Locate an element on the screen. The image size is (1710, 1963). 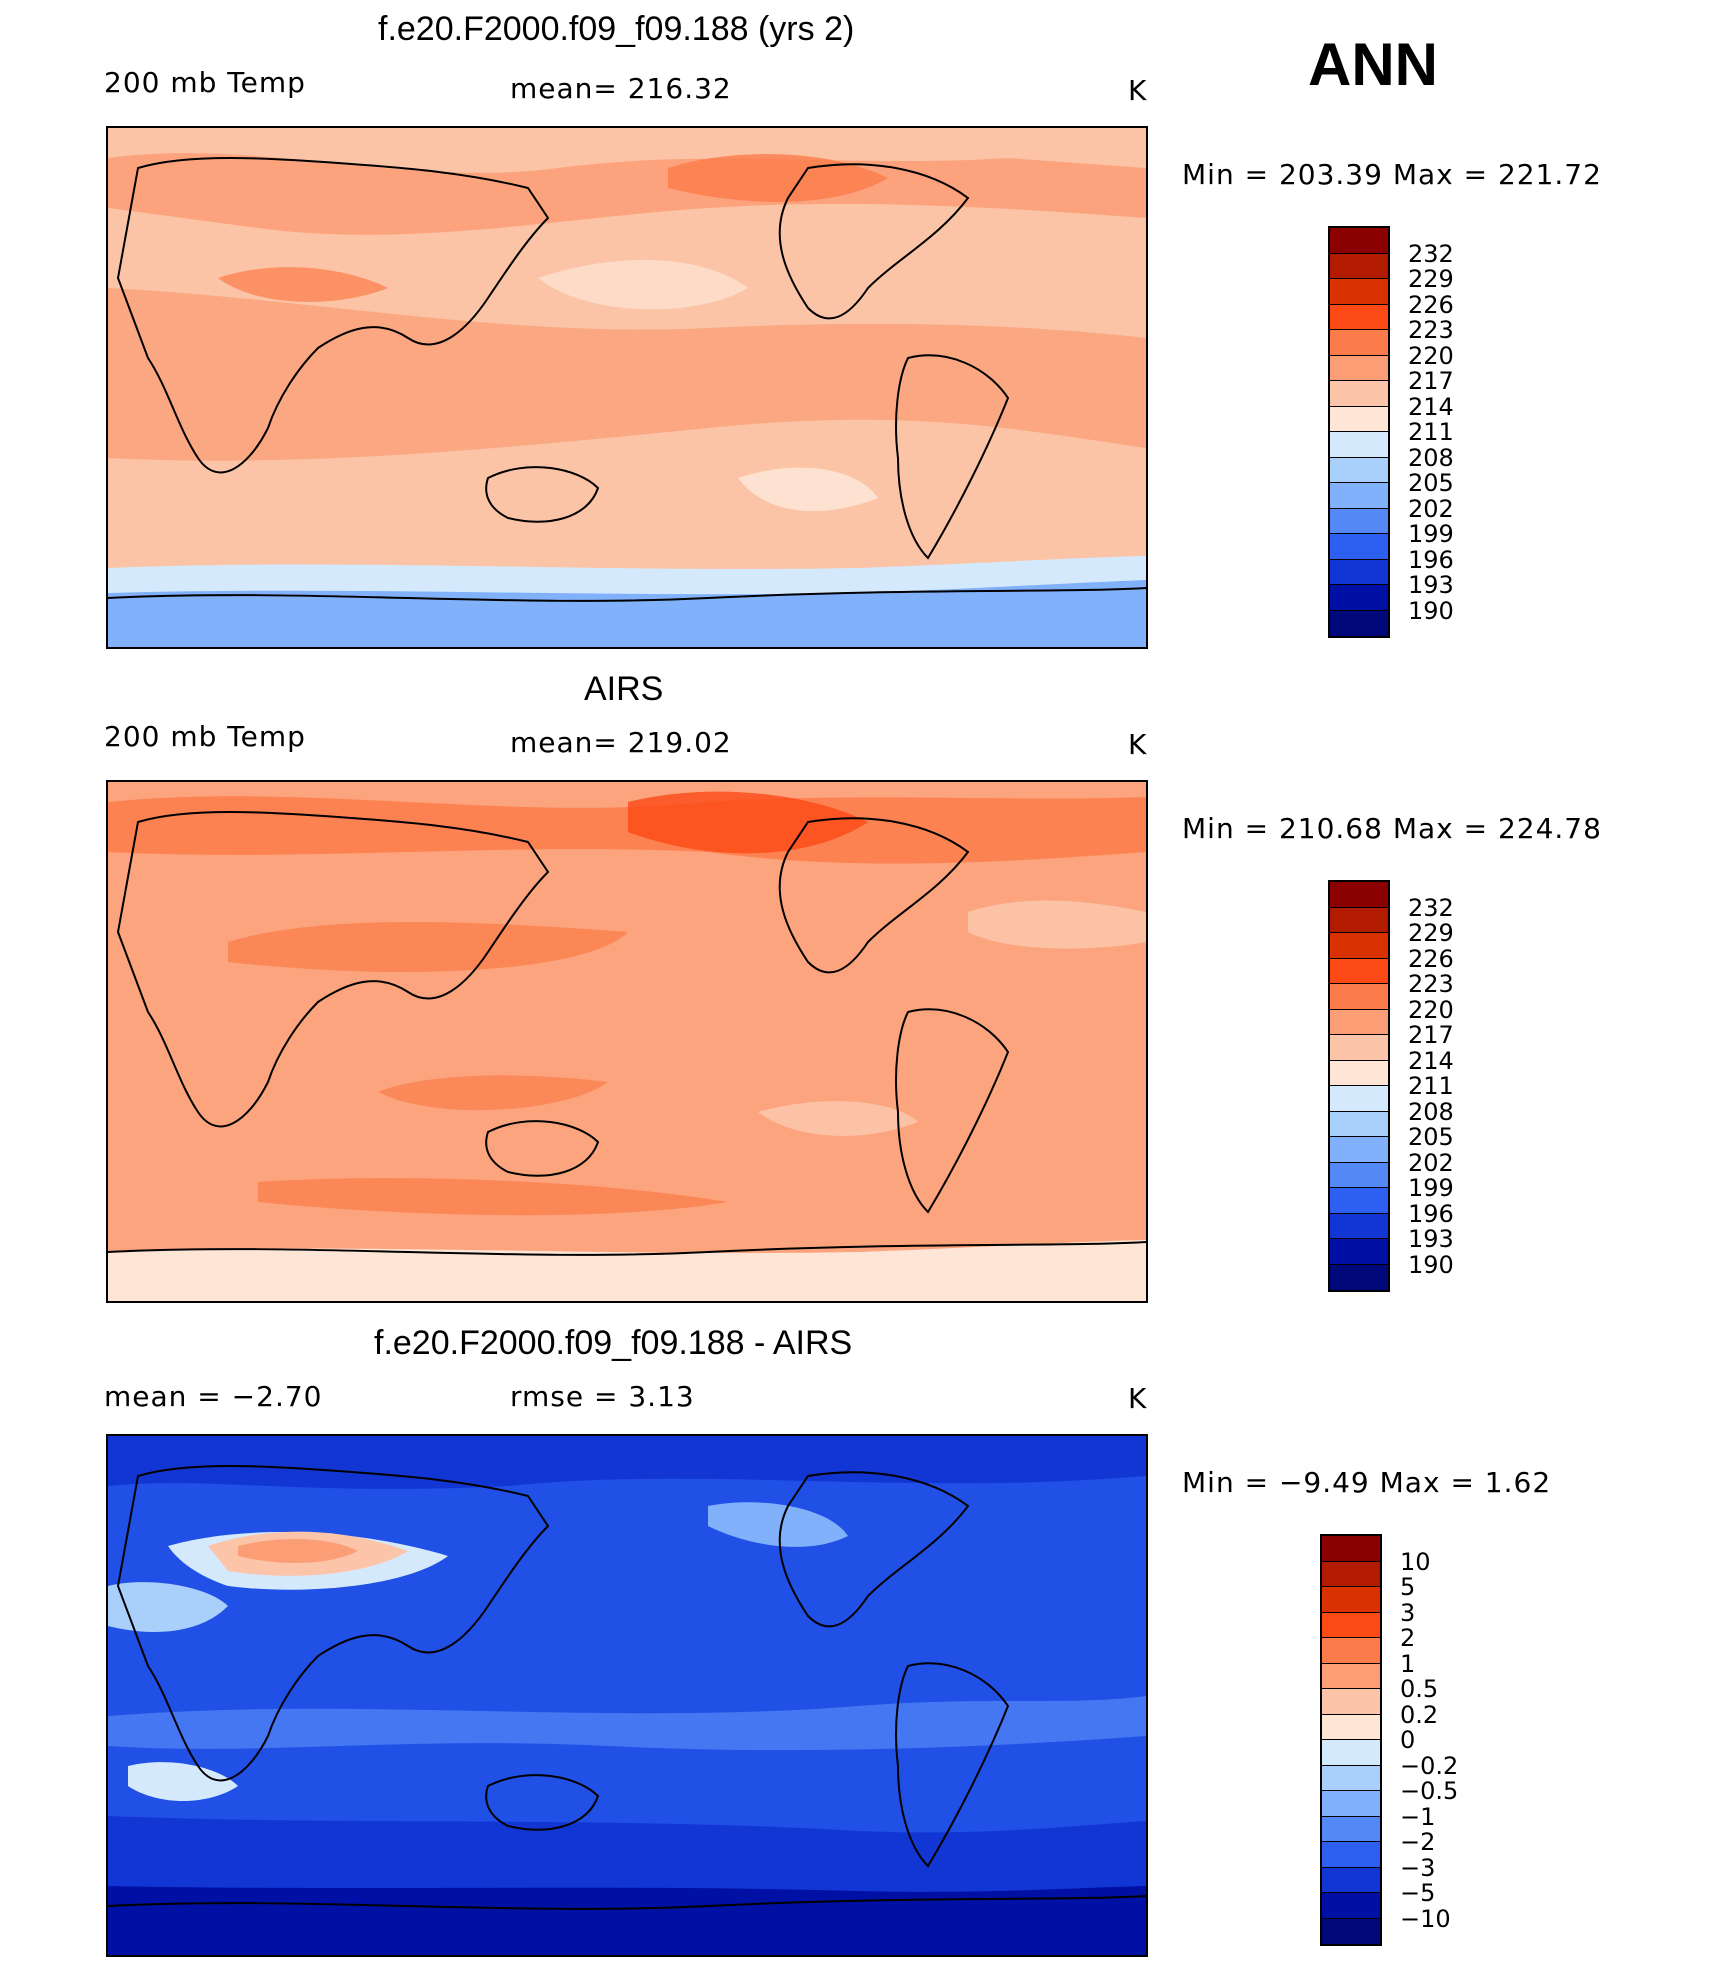
variable-label: 200 mb Temp is located at coordinates (205, 82).